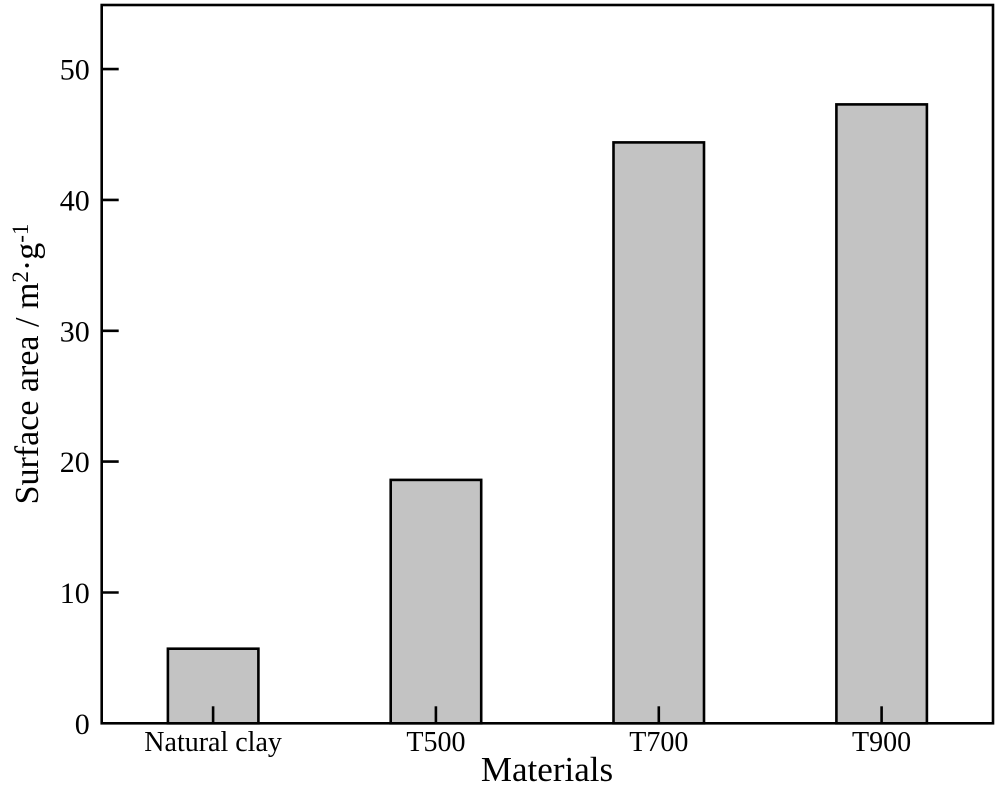  What do you see at coordinates (75, 70) in the screenshot?
I see `y-tick-label: 50` at bounding box center [75, 70].